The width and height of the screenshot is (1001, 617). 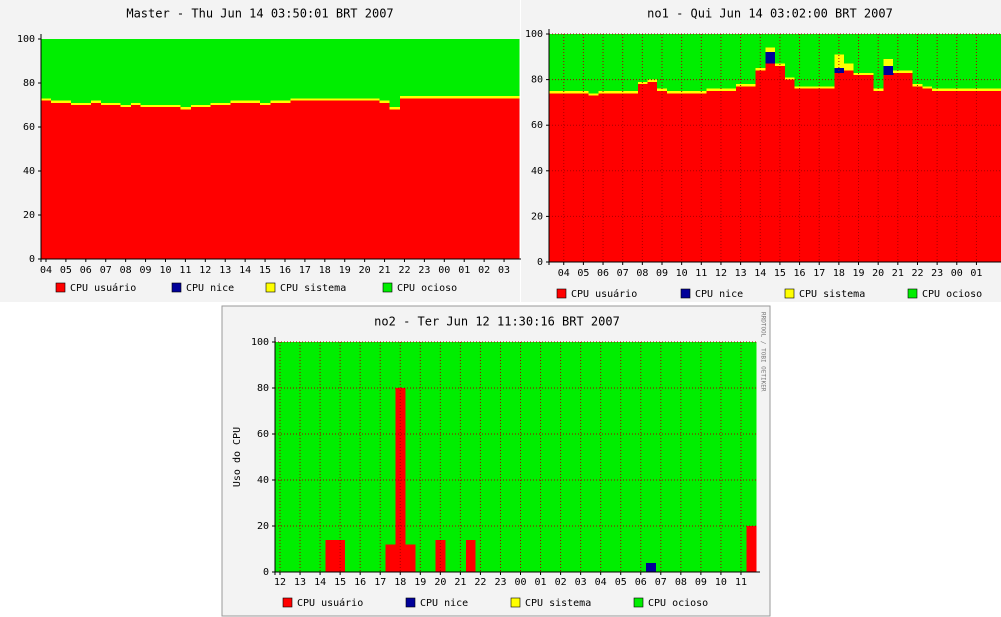 What do you see at coordinates (763, 352) in the screenshot?
I see `watermark: RRDTOOL / TOBI OETIKER` at bounding box center [763, 352].